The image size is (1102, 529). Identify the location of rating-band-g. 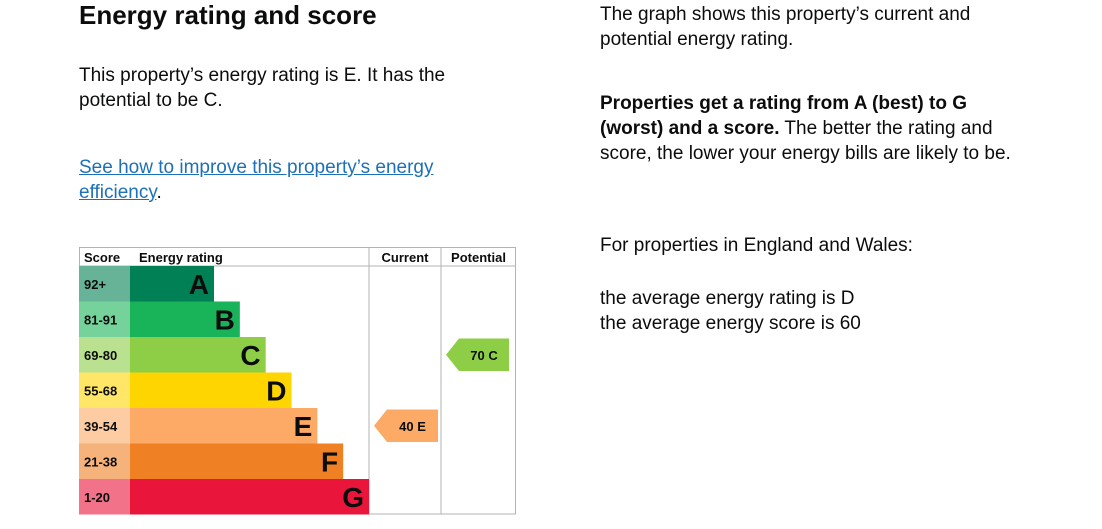
(224, 497).